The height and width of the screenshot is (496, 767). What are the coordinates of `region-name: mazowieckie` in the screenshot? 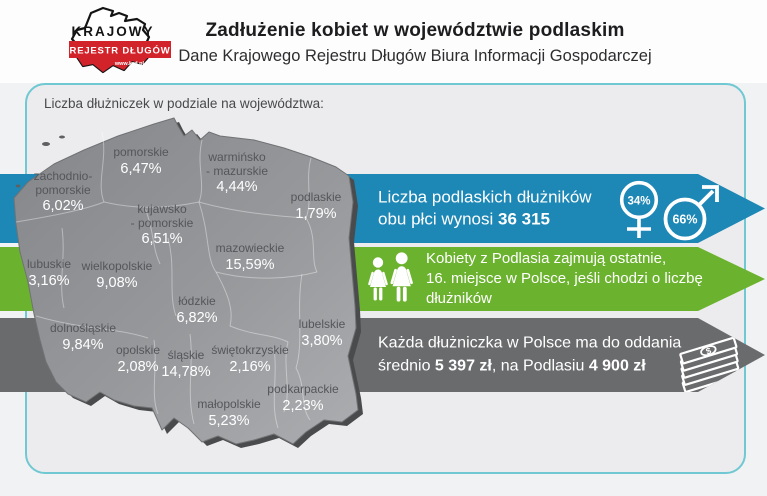 It's located at (250, 248).